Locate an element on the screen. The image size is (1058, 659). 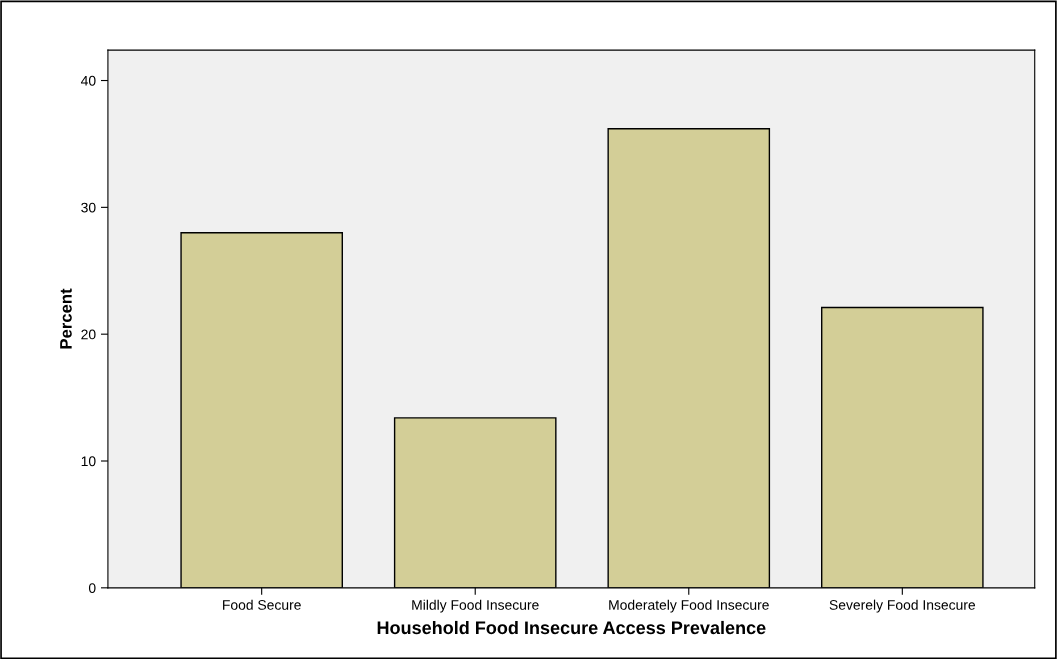
y-tick-label: 30 is located at coordinates (88, 207).